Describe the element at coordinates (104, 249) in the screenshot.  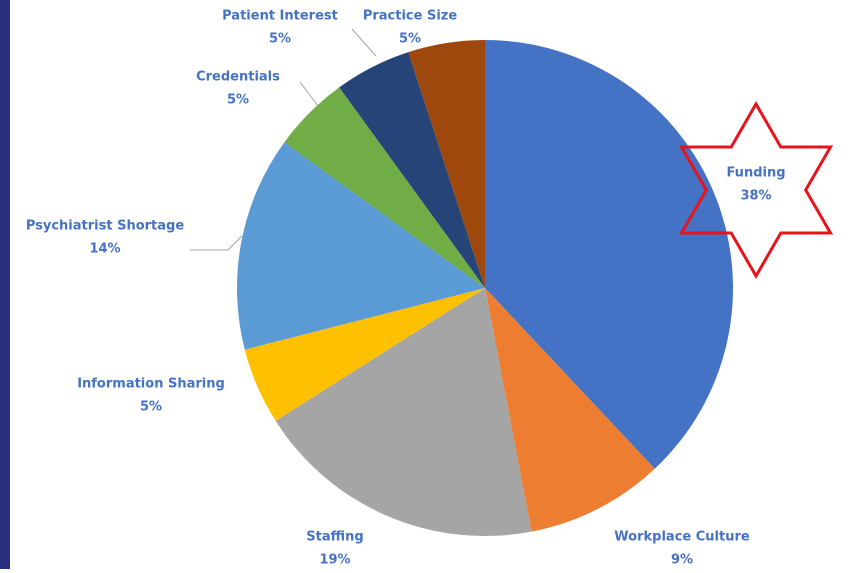
I see `slice-value-label: 14%` at that location.